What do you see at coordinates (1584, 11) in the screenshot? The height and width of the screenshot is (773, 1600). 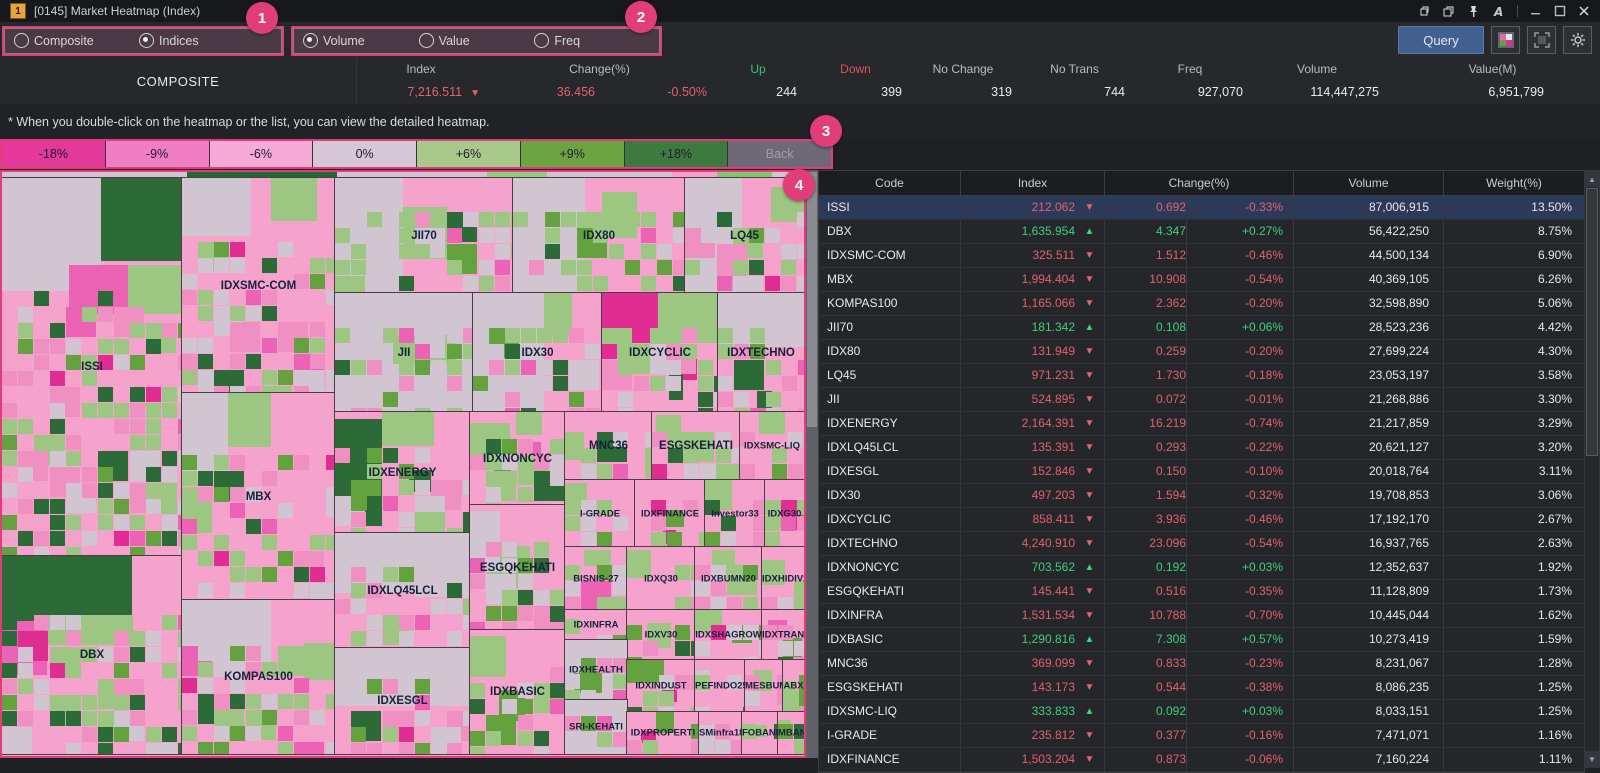 I see `close-icon` at bounding box center [1584, 11].